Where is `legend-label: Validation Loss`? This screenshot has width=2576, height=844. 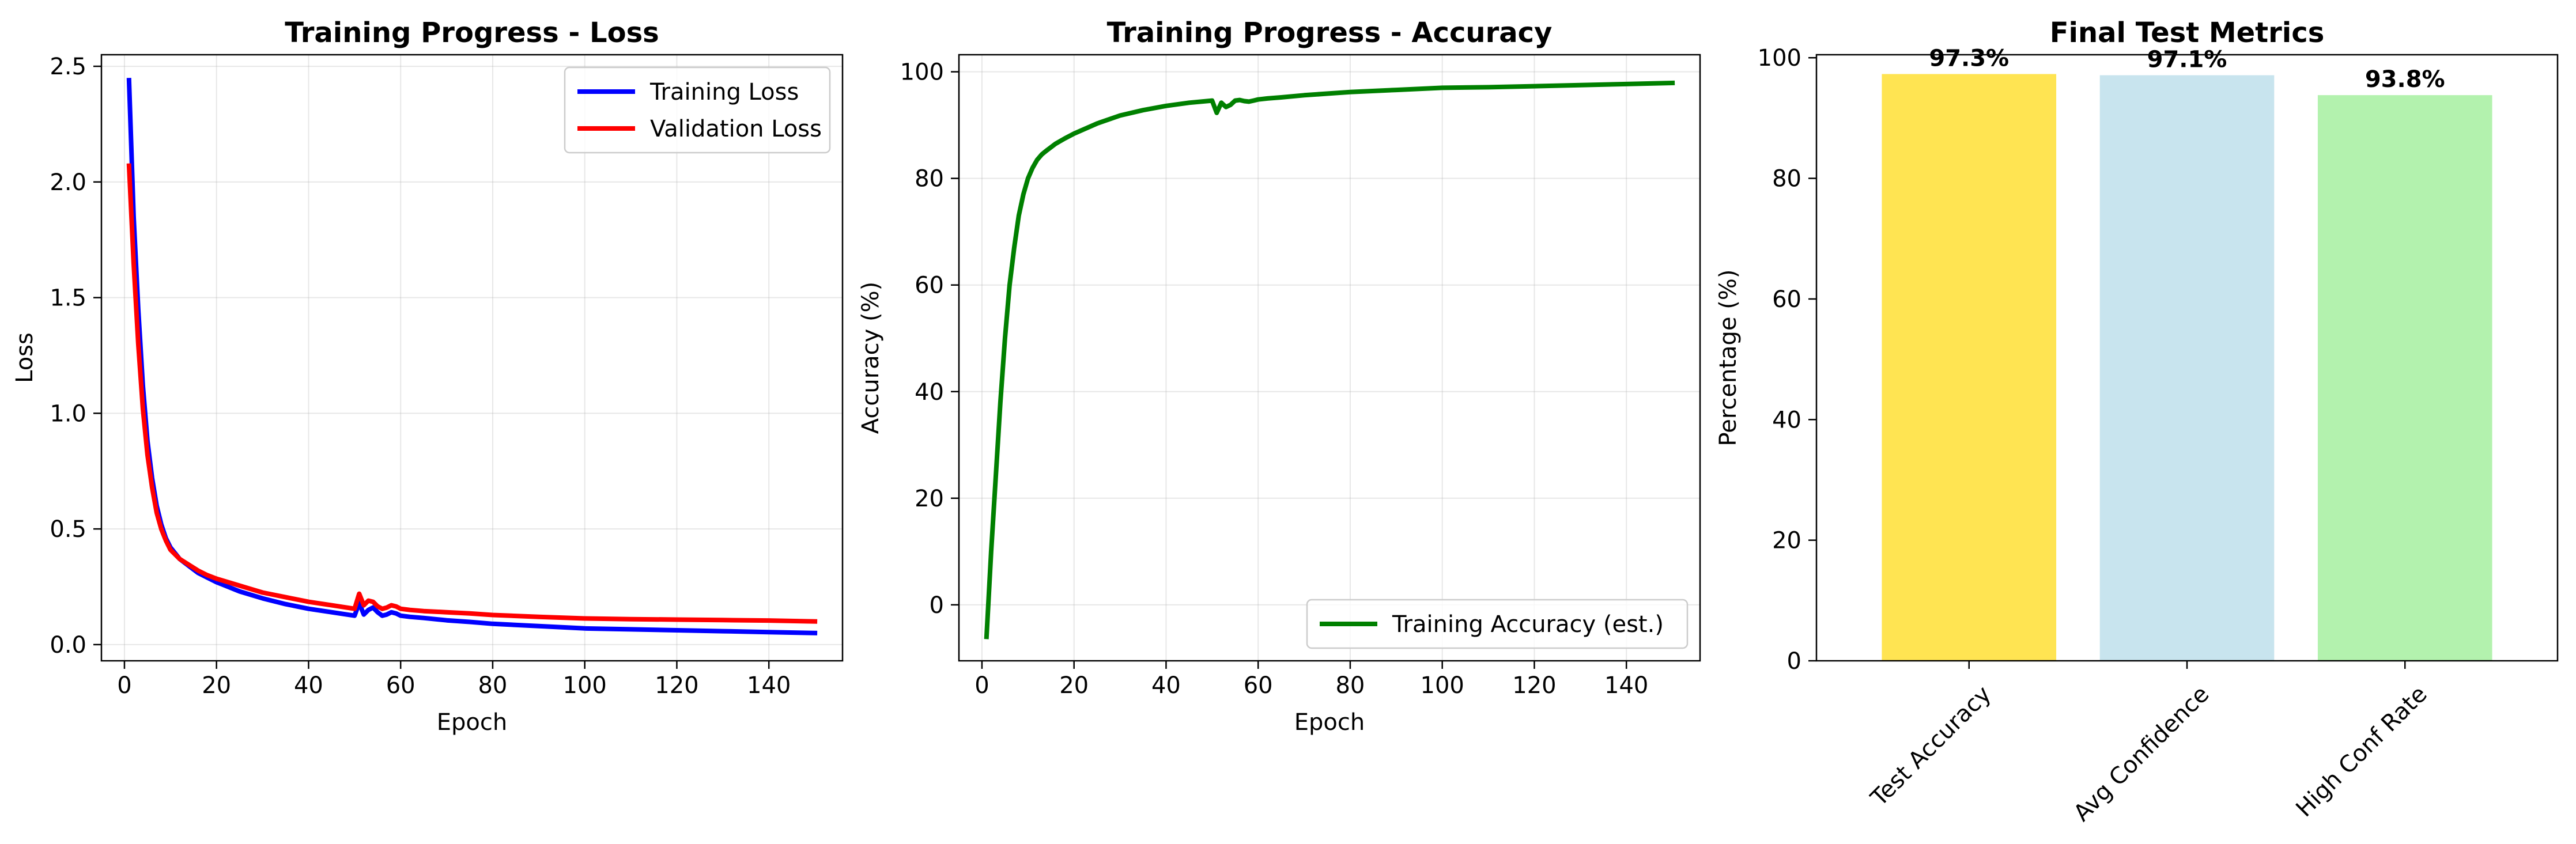 legend-label: Validation Loss is located at coordinates (736, 129).